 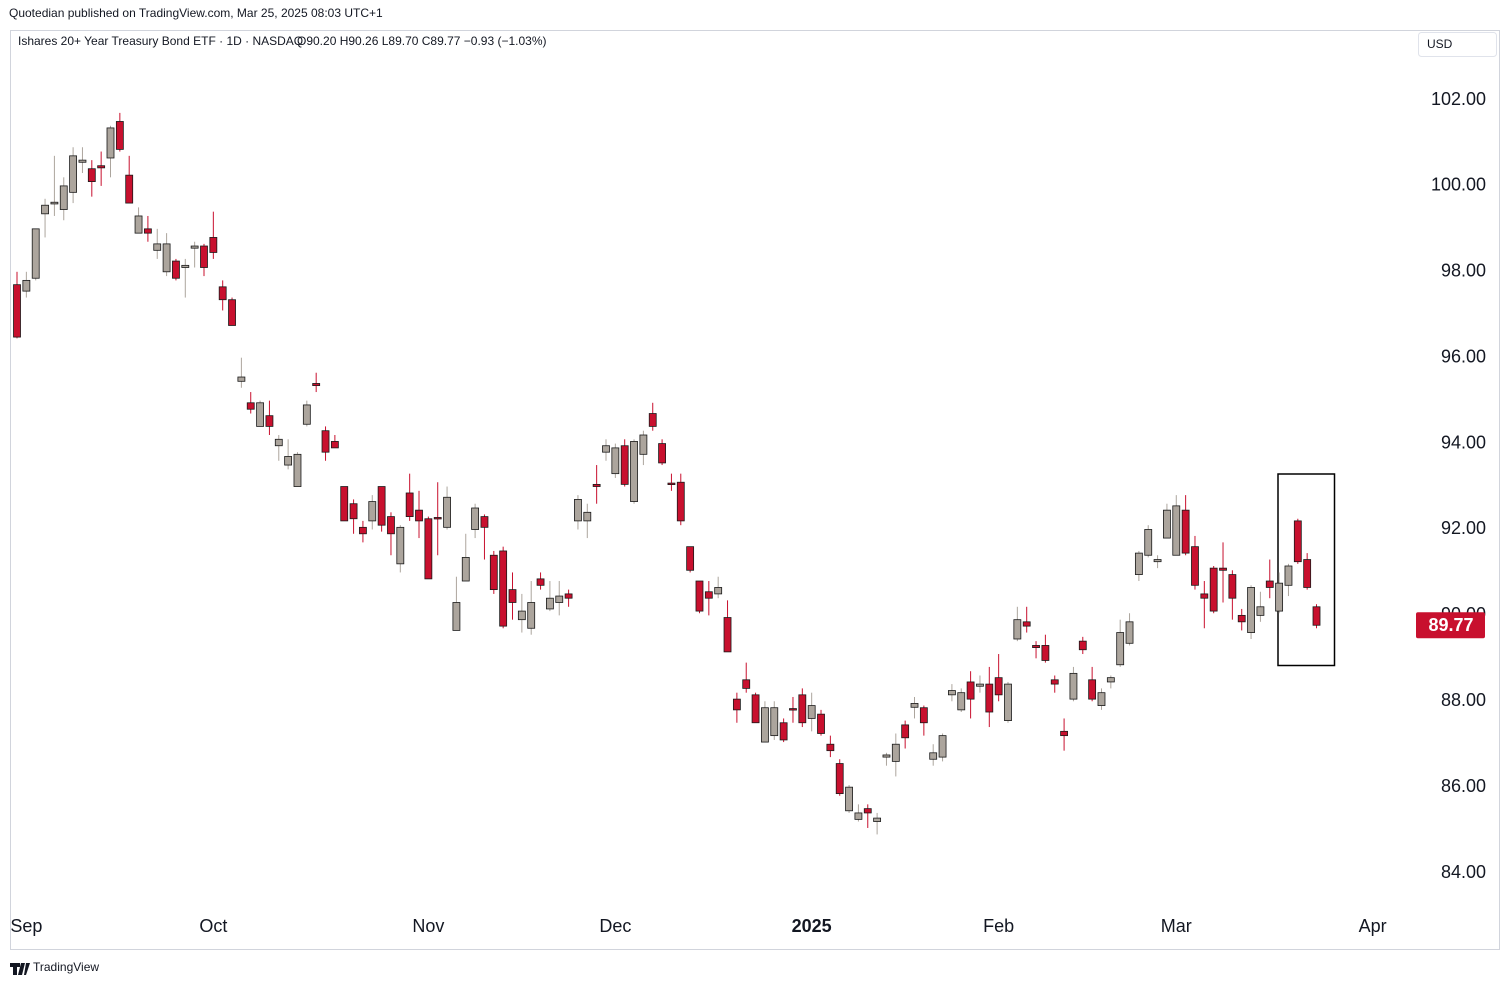 What do you see at coordinates (1463, 271) in the screenshot?
I see `y-tick-label: 98.00` at bounding box center [1463, 271].